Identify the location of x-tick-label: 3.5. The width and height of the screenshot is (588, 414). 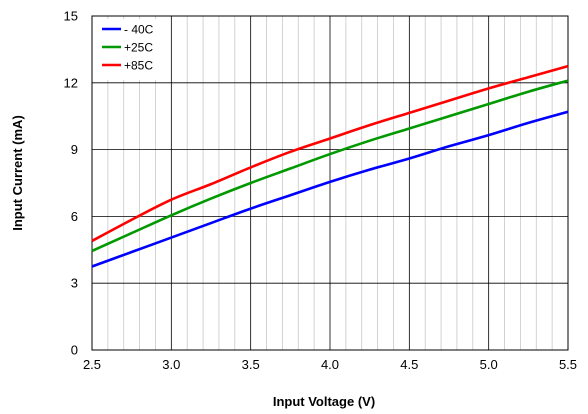
(251, 364).